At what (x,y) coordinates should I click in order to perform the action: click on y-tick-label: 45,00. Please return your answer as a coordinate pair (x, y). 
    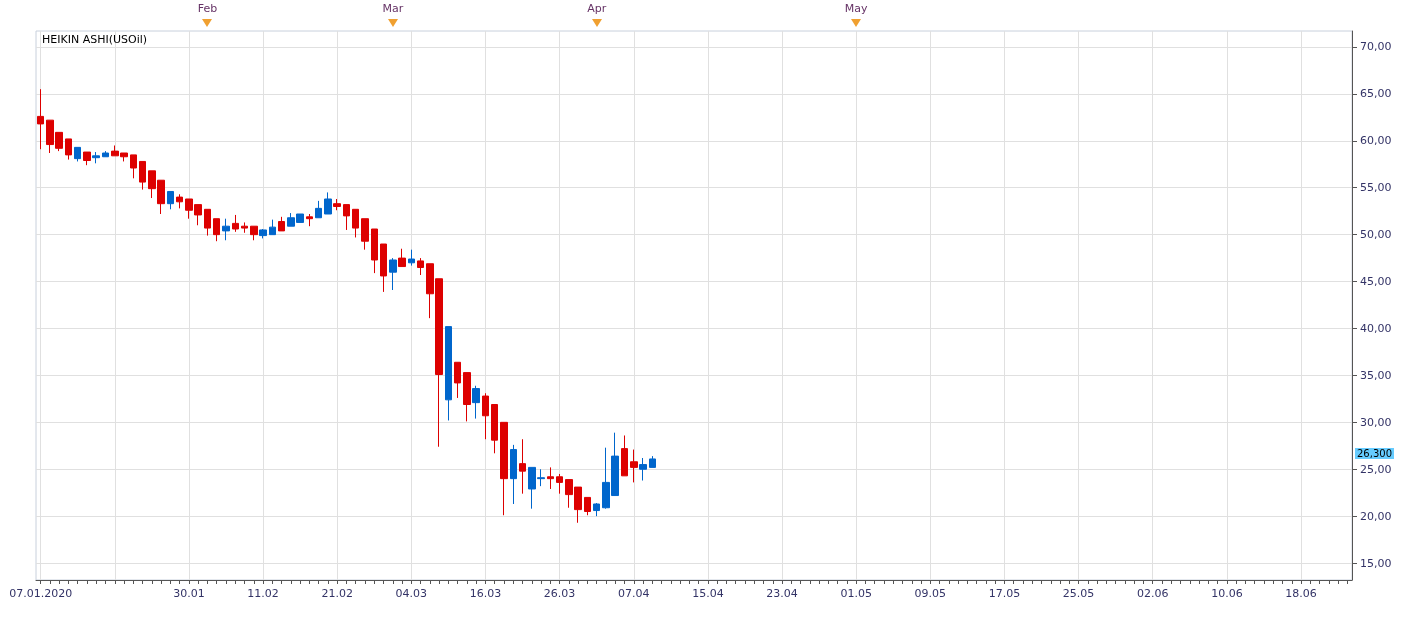
    Looking at the image, I should click on (1376, 282).